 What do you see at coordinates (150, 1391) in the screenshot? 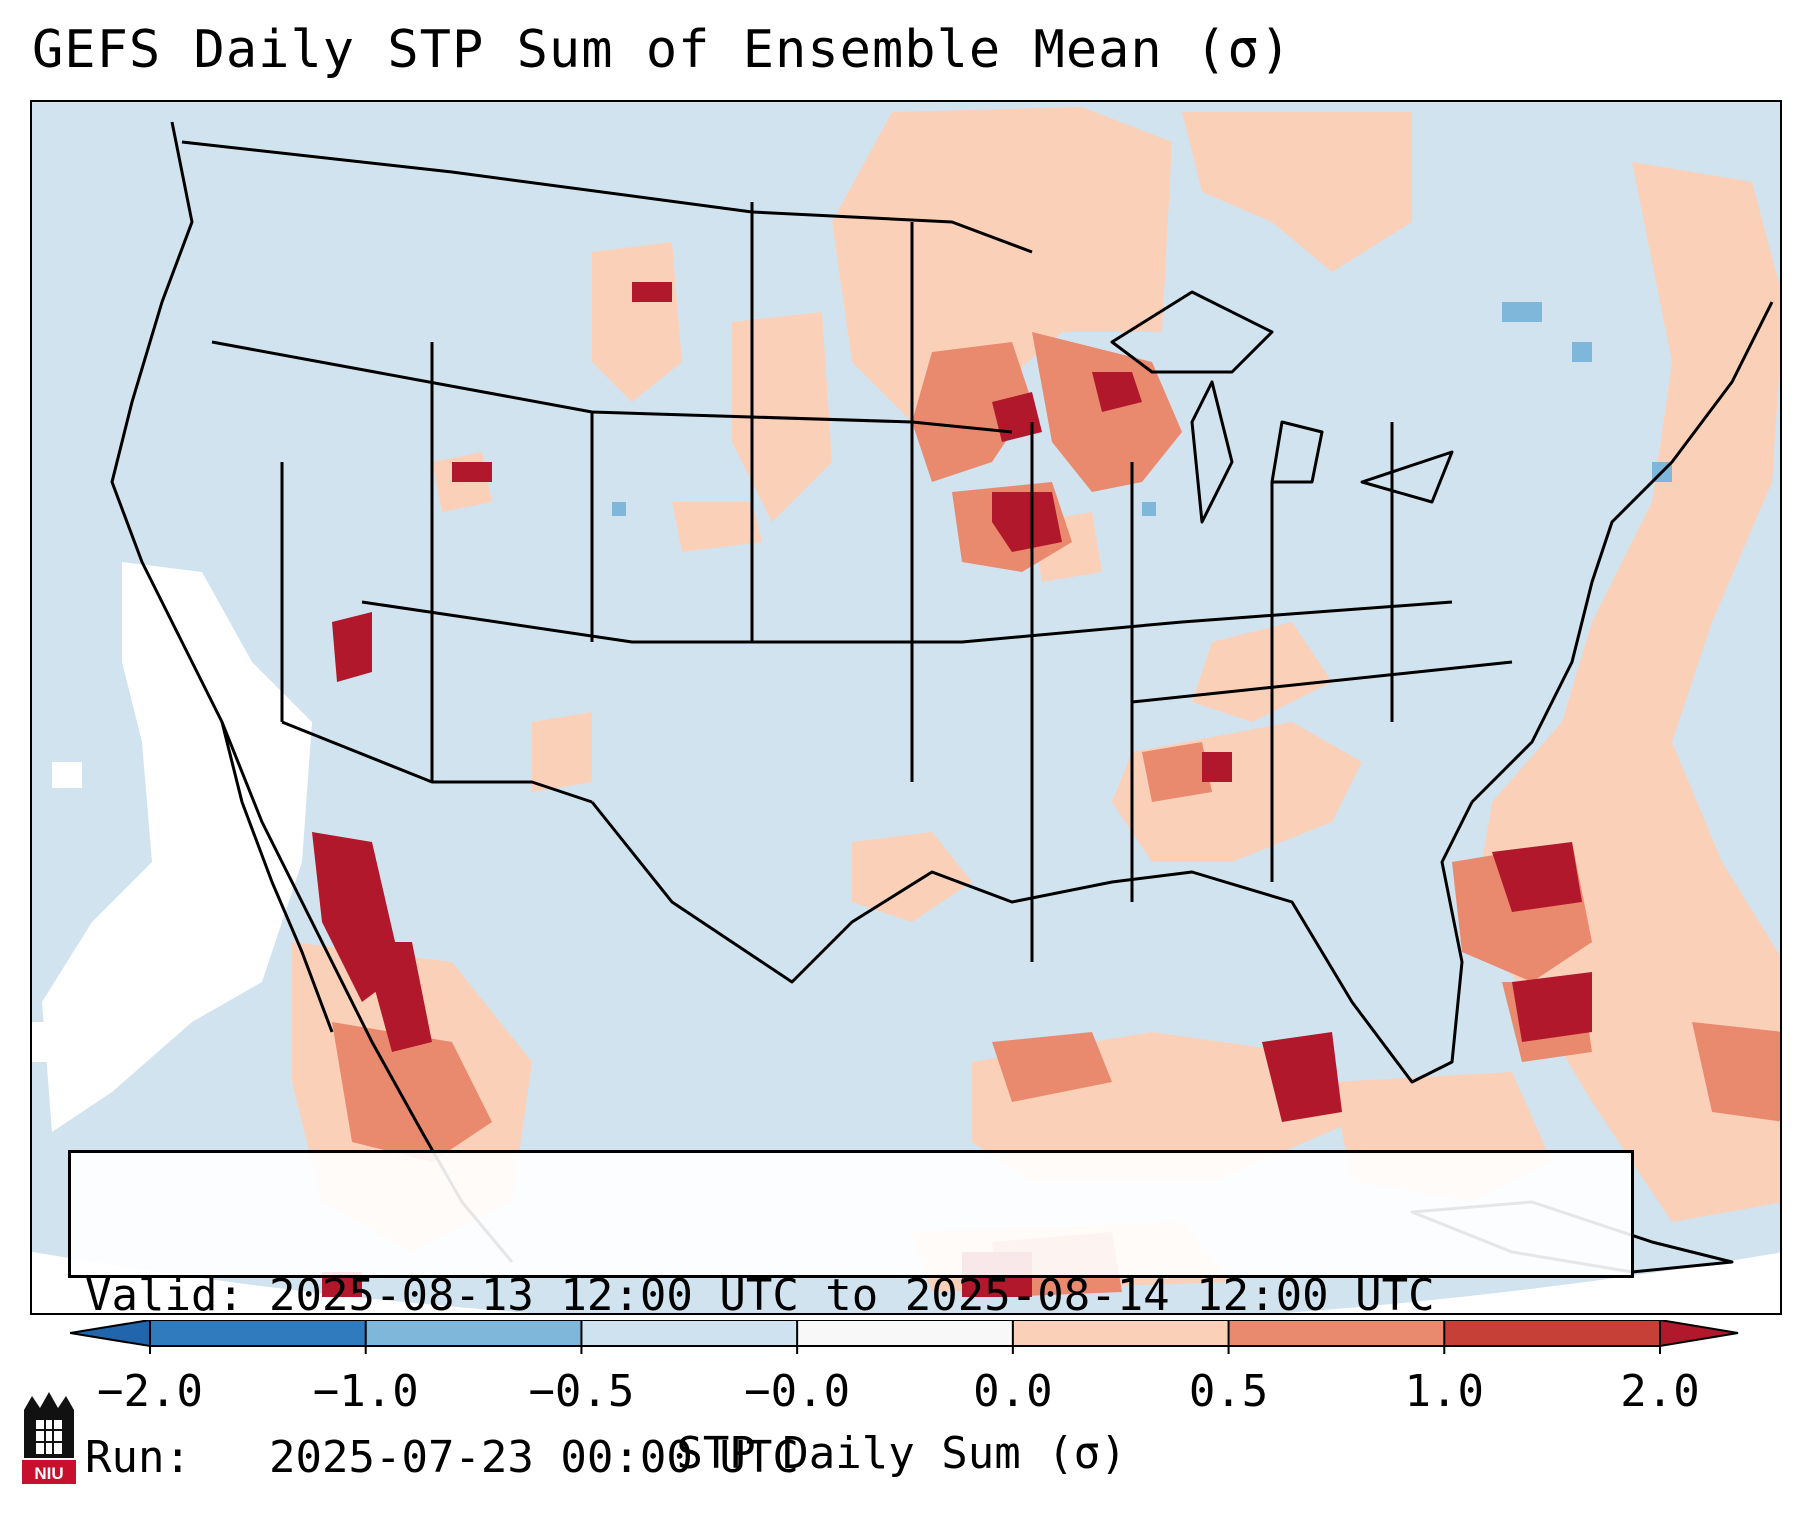
I see `colorbar-tick-label: −2.0` at bounding box center [150, 1391].